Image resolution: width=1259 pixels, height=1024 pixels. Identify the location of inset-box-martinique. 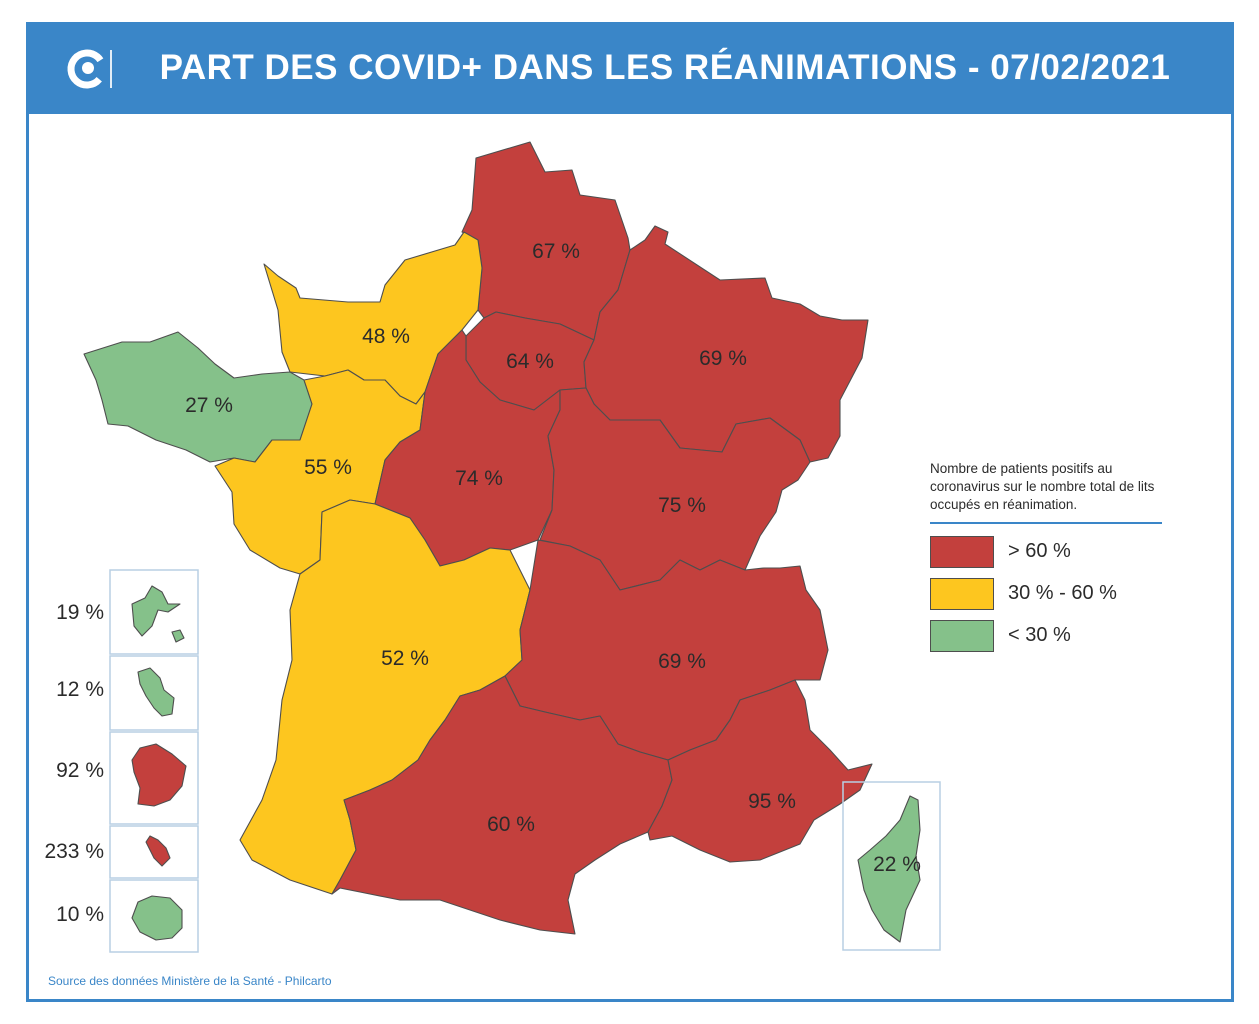
(154, 693).